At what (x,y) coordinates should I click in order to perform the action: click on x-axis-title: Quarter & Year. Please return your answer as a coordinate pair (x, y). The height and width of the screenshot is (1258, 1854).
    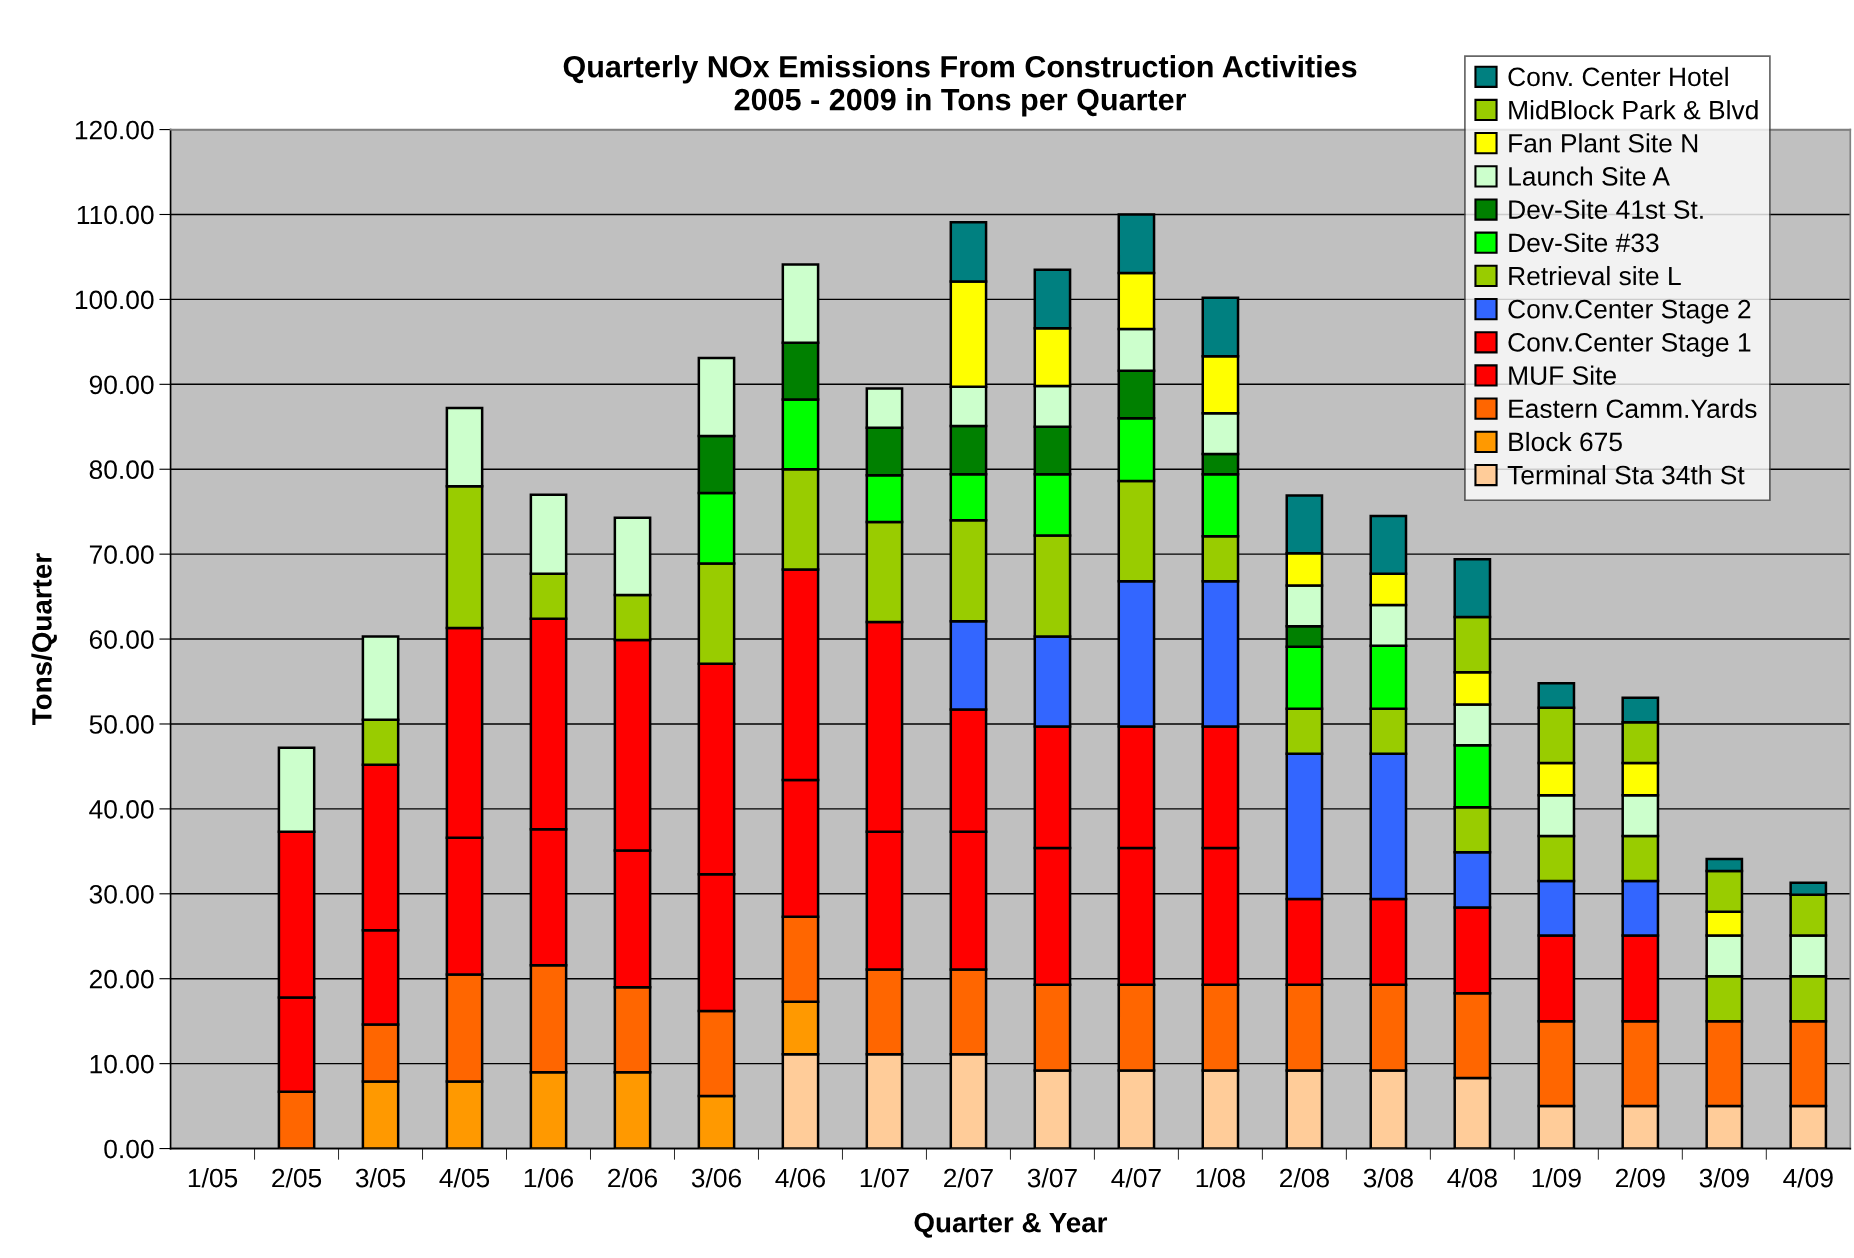
    Looking at the image, I should click on (1011, 1225).